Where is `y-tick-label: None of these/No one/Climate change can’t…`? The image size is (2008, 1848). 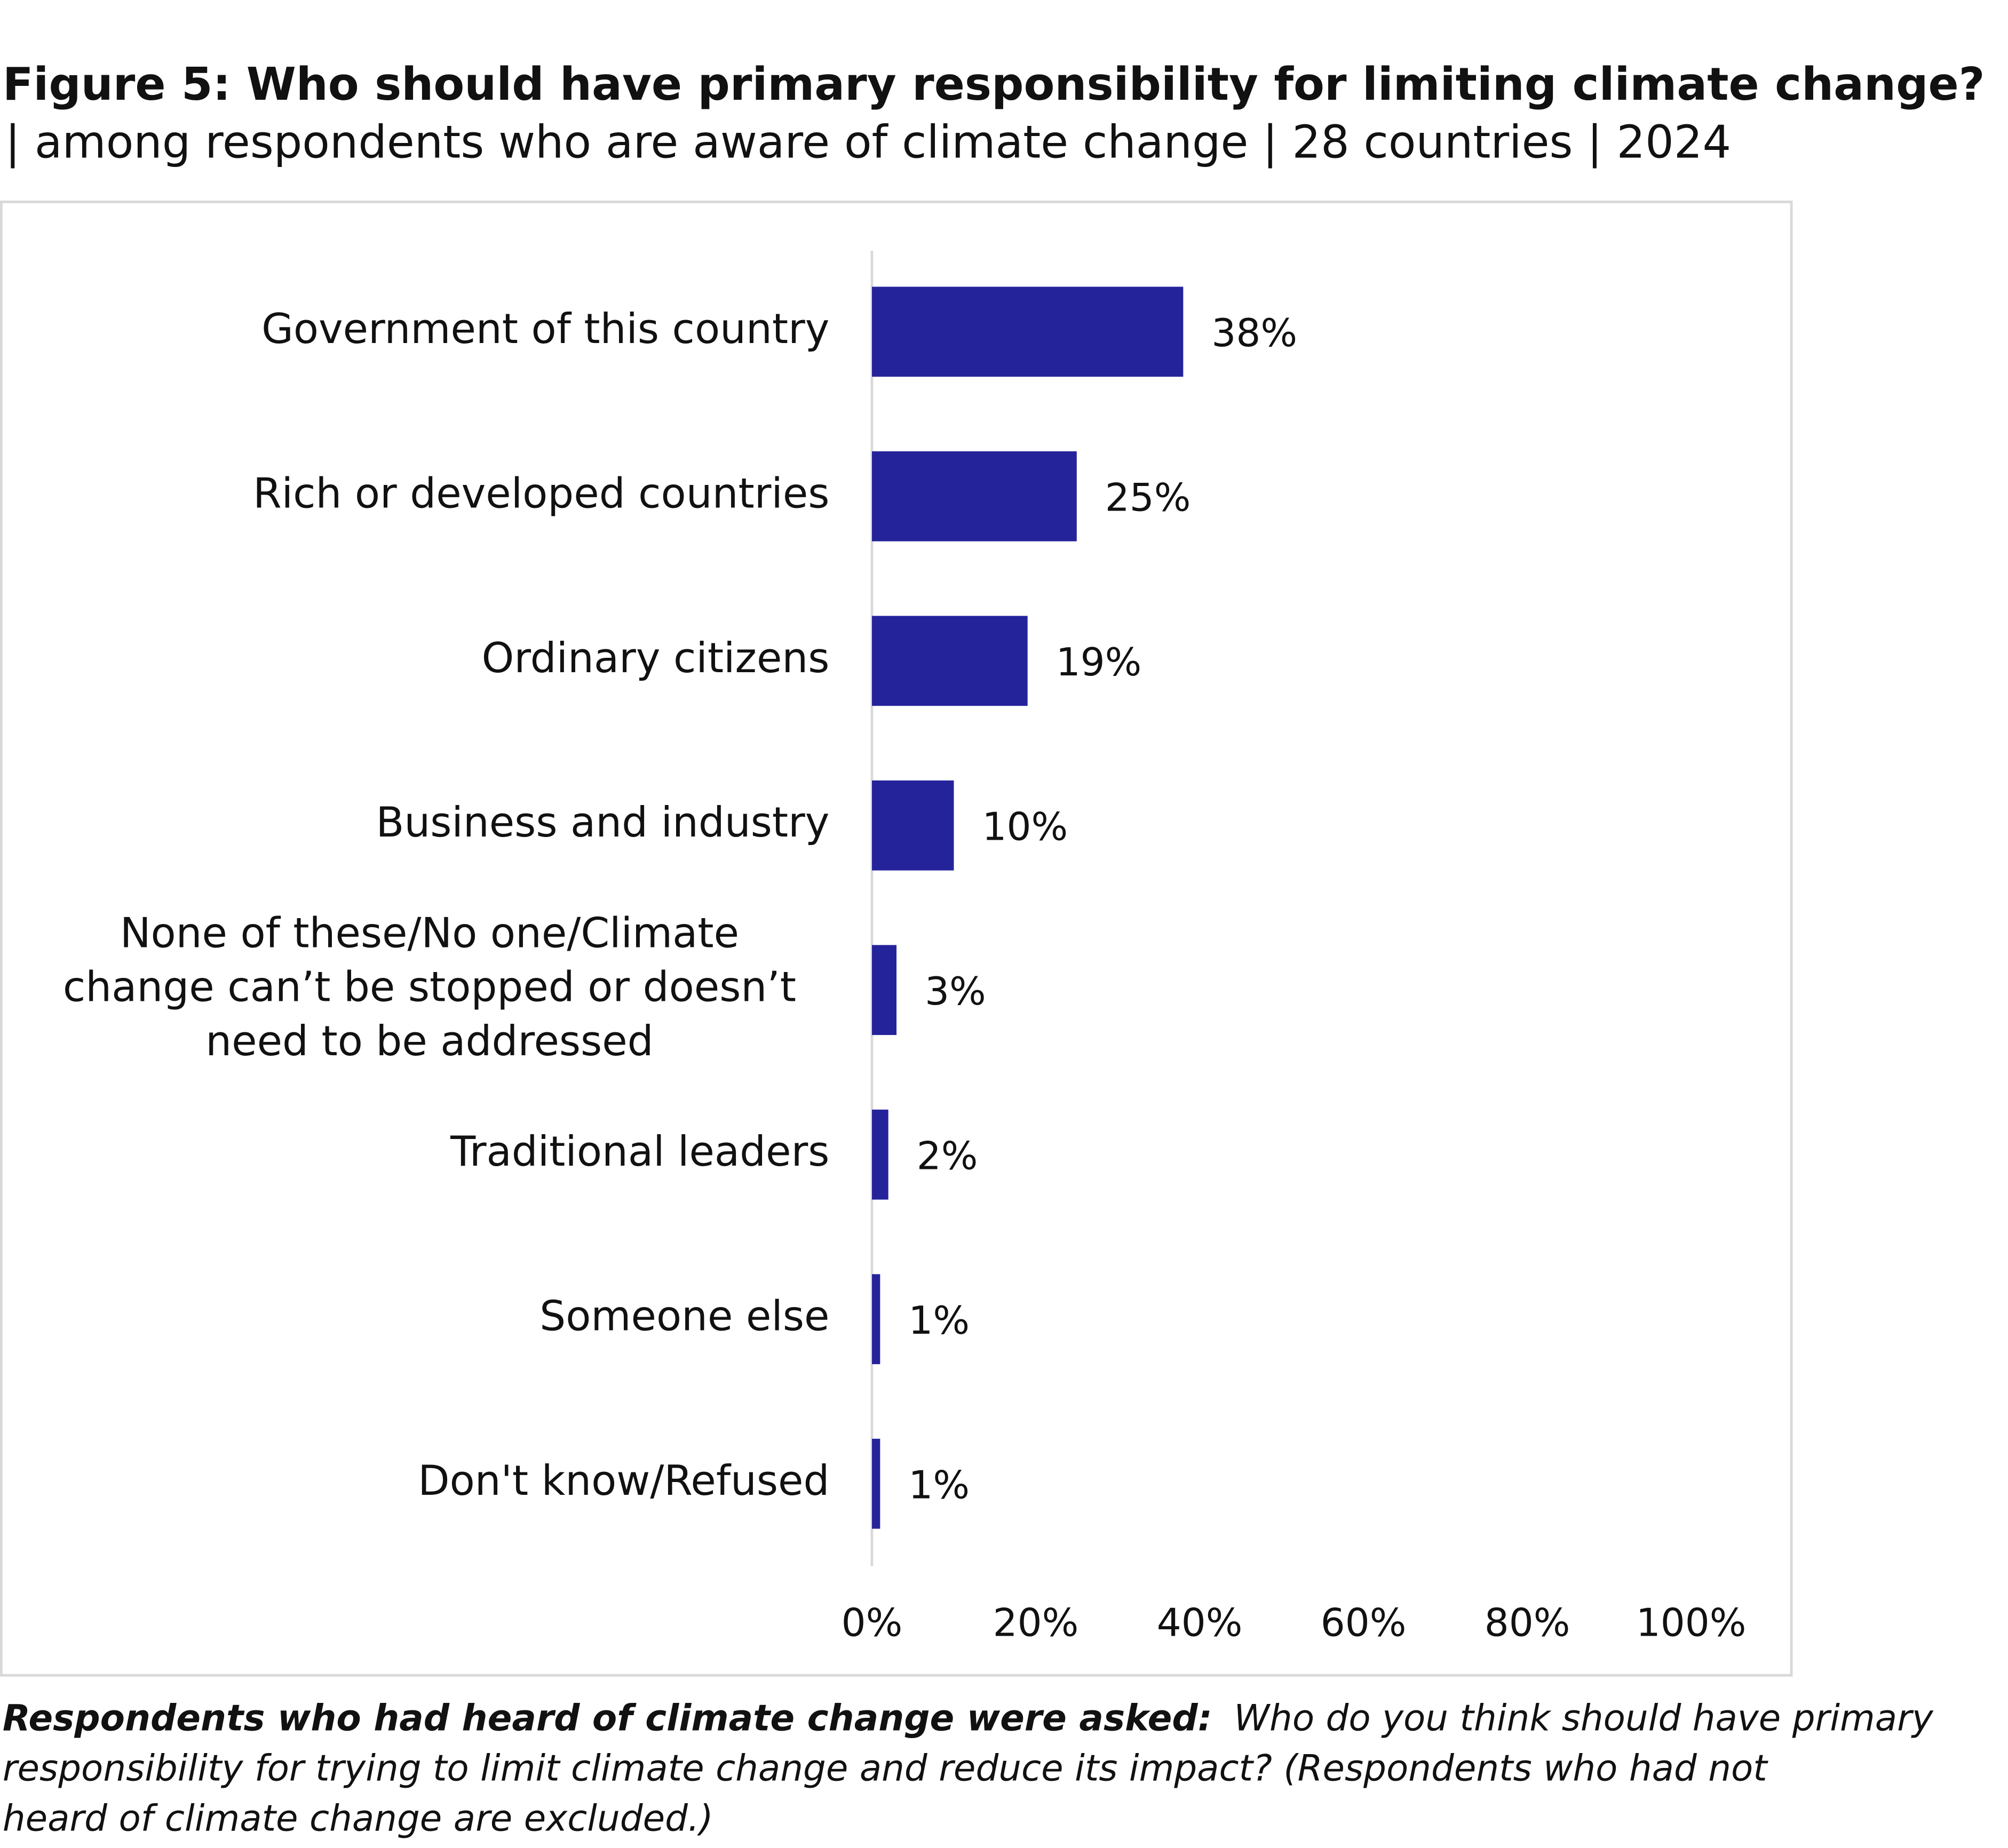 y-tick-label: None of these/No one/Climate change can’t… is located at coordinates (429, 987).